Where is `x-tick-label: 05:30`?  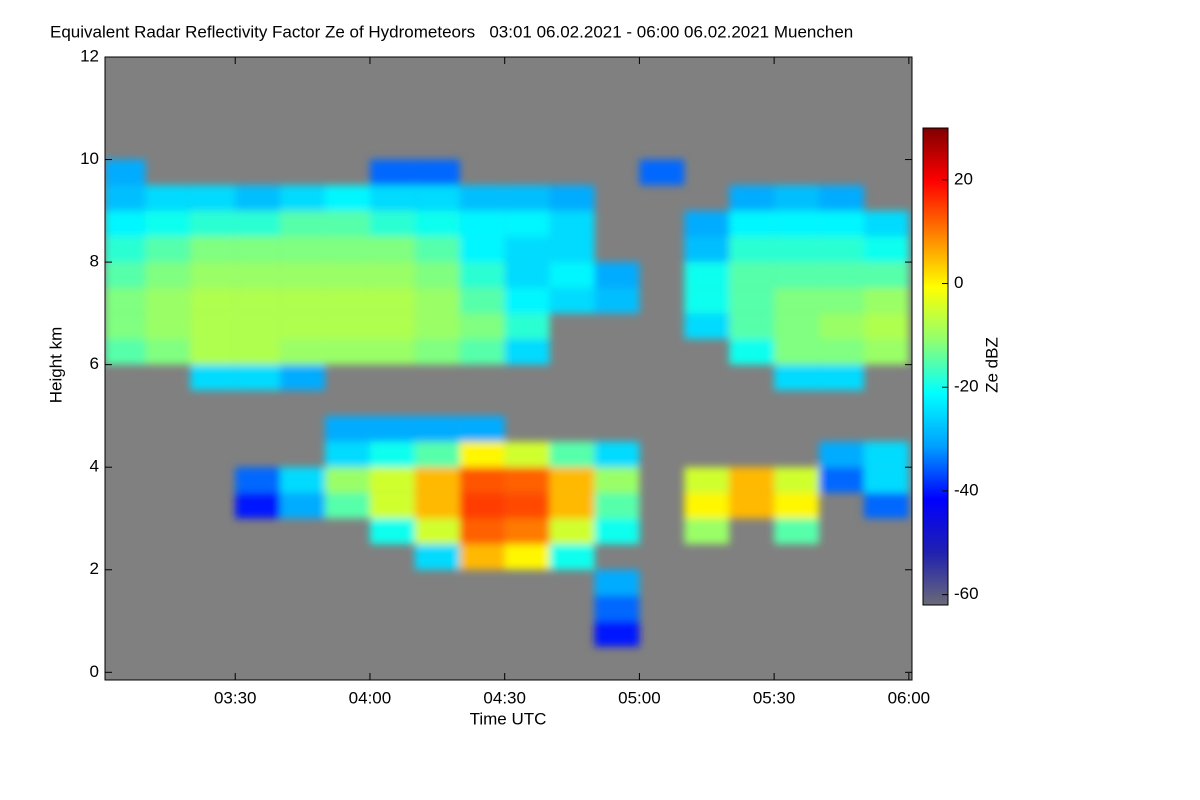 x-tick-label: 05:30 is located at coordinates (774, 697).